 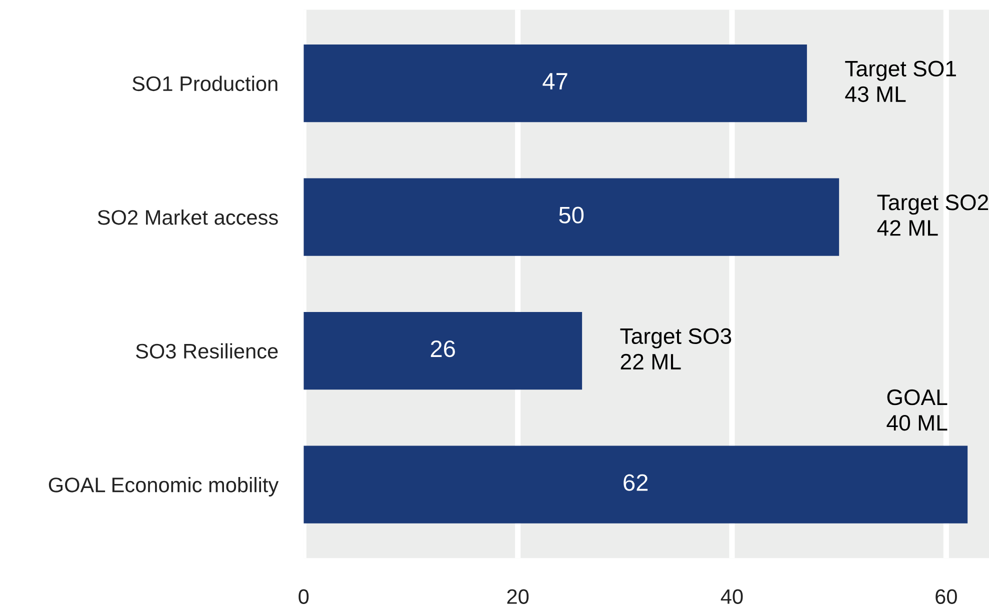 What do you see at coordinates (900, 81) in the screenshot?
I see `annotation: Target SO1 43 ML` at bounding box center [900, 81].